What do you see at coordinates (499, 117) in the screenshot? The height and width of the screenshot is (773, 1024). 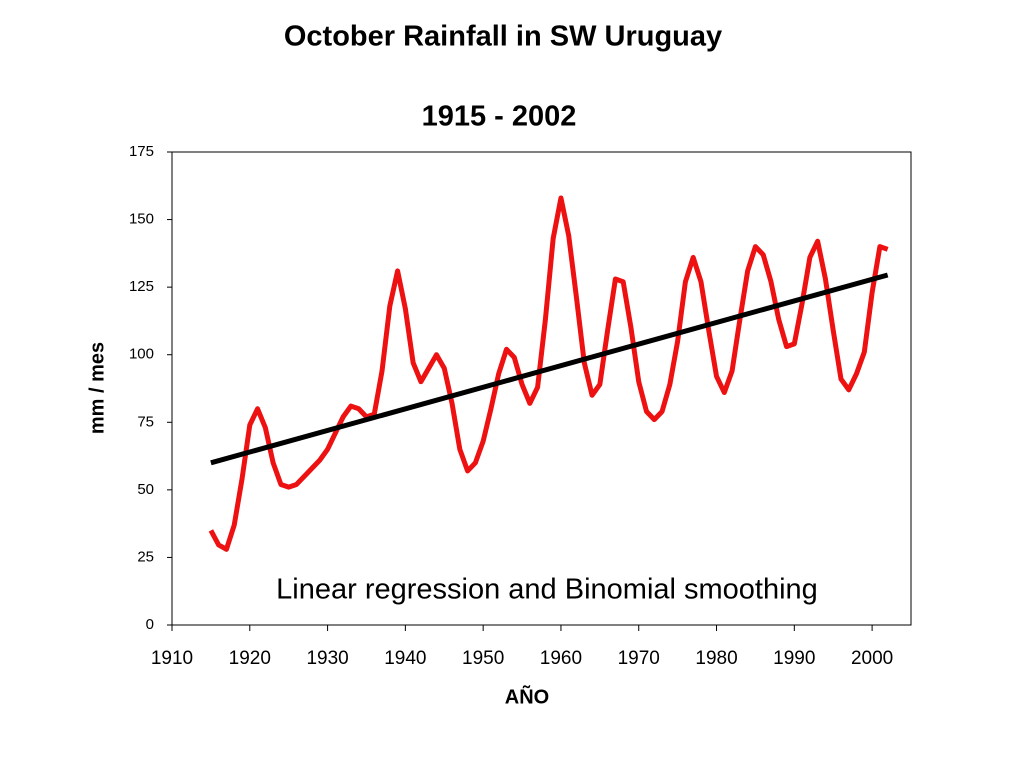 I see `chart-subtitle: 1915 - 2002` at bounding box center [499, 117].